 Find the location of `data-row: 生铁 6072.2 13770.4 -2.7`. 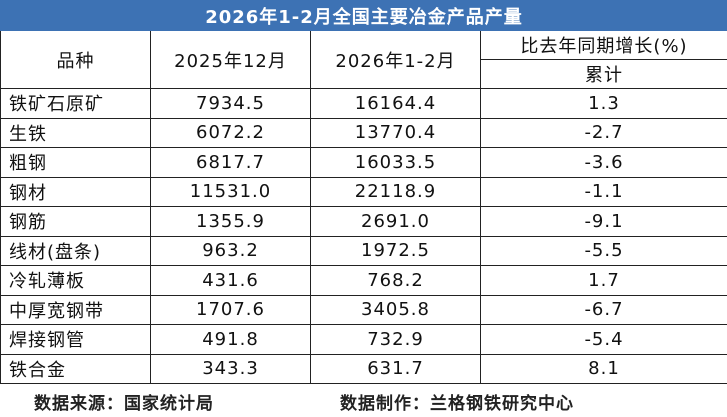

data-row: 生铁 6072.2 13770.4 -2.7 is located at coordinates (363, 132).